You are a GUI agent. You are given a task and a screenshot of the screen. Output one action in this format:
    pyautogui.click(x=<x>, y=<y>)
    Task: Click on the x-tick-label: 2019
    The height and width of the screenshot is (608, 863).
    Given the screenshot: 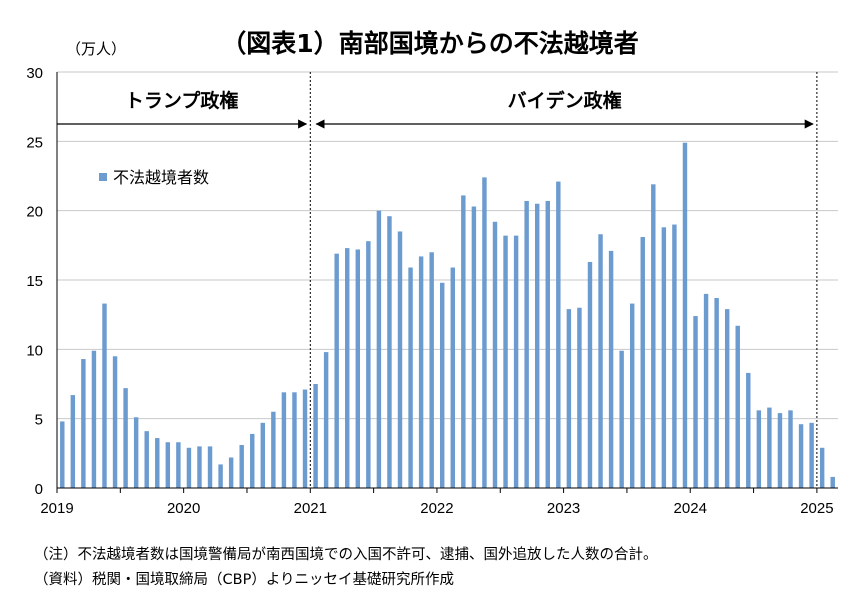 What is the action you would take?
    pyautogui.click(x=56, y=508)
    